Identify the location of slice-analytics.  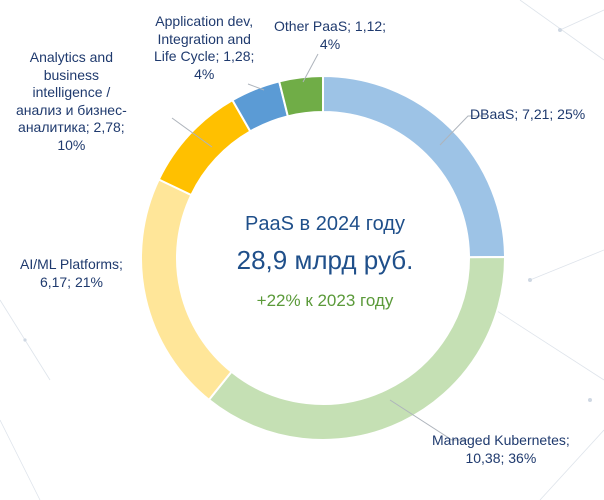
(204, 147).